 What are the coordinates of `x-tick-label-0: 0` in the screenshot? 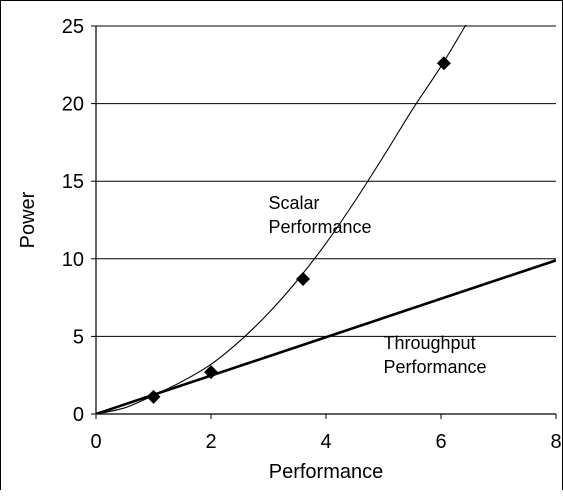 It's located at (95, 442).